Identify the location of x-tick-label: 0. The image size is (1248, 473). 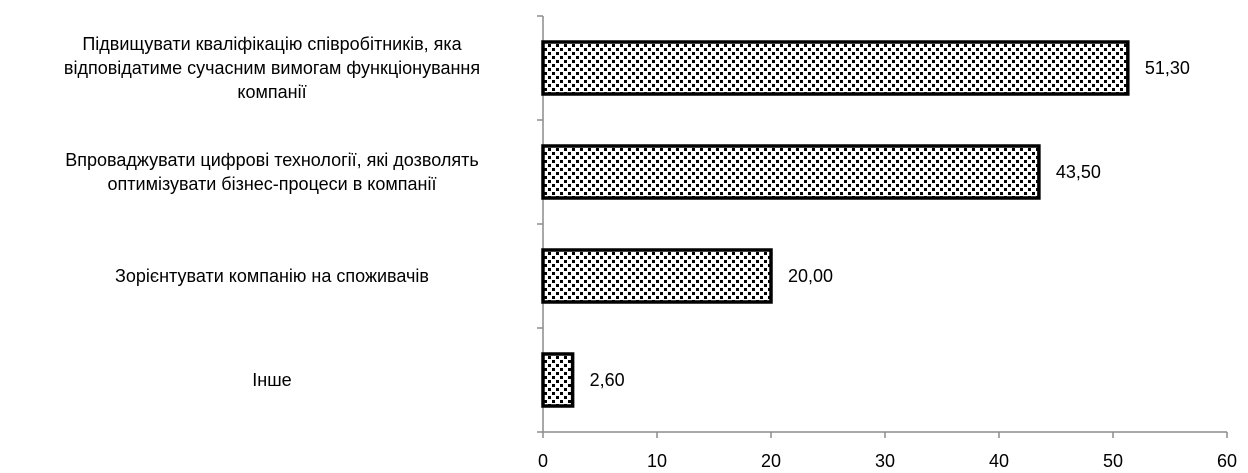
(543, 461).